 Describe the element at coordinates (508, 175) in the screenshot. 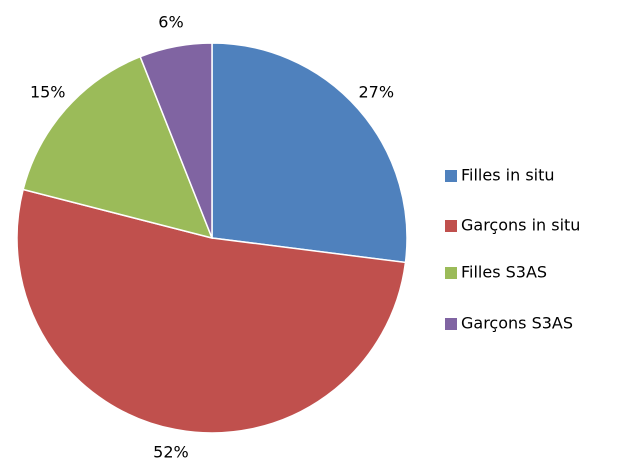

I see `legend-label: Filles in situ` at that location.